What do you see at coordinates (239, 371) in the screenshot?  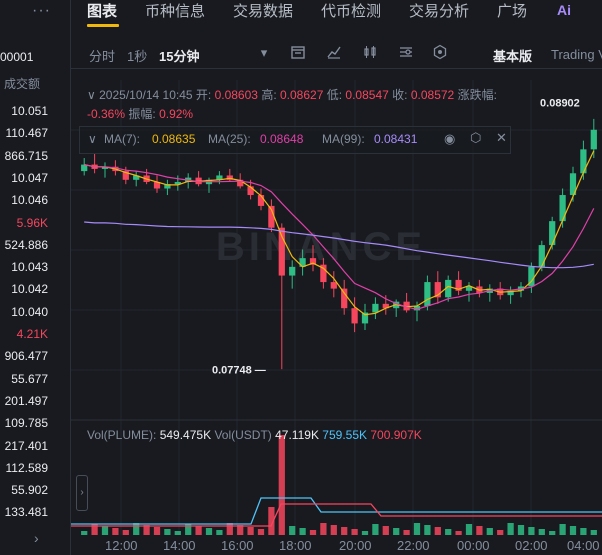 I see `low-marker-label: 0.07748 —` at bounding box center [239, 371].